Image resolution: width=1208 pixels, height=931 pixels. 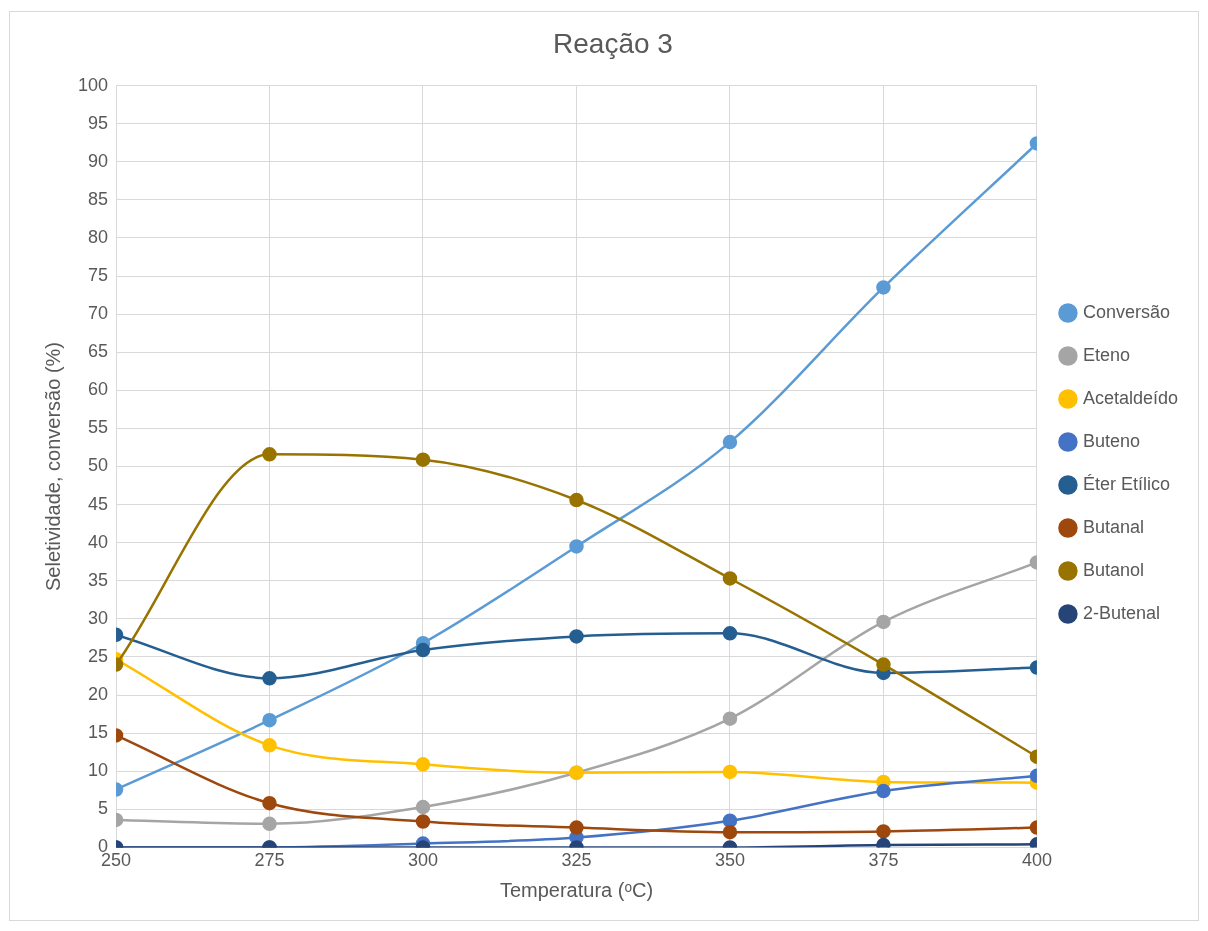 I want to click on x-tick-label: 275, so click(x=269, y=860).